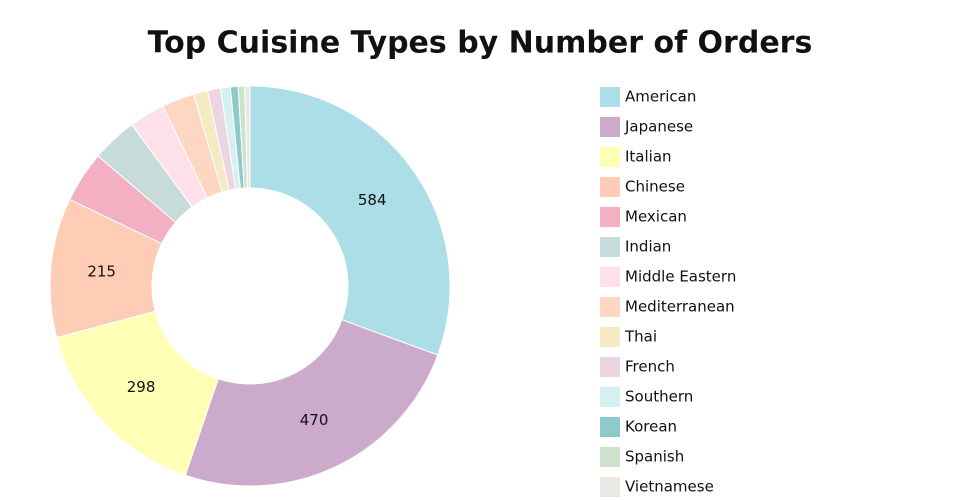  I want to click on legend-label: Mediterranean, so click(680, 307).